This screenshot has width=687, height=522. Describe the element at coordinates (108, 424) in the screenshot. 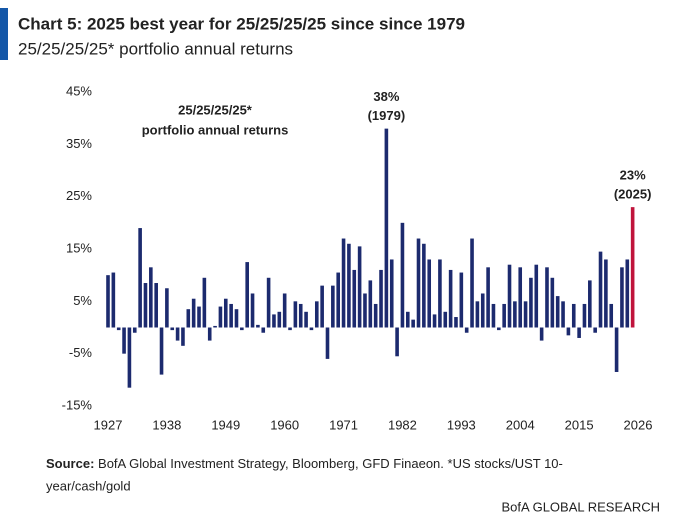

I see `x-tick-label: 1927` at that location.